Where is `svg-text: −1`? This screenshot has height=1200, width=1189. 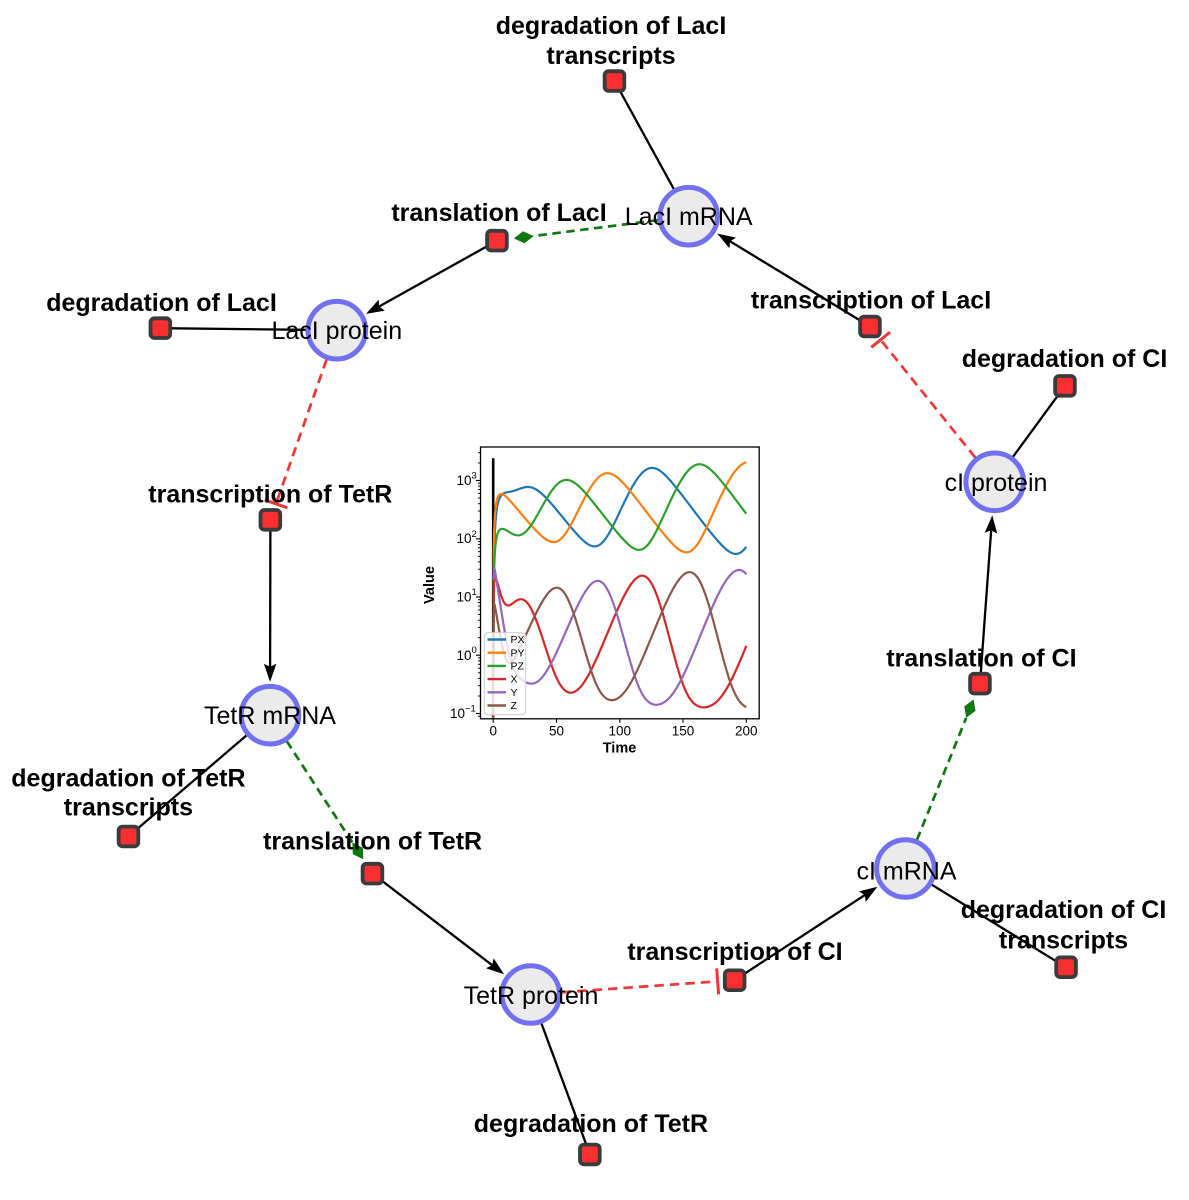 svg-text: −1 is located at coordinates (470, 709).